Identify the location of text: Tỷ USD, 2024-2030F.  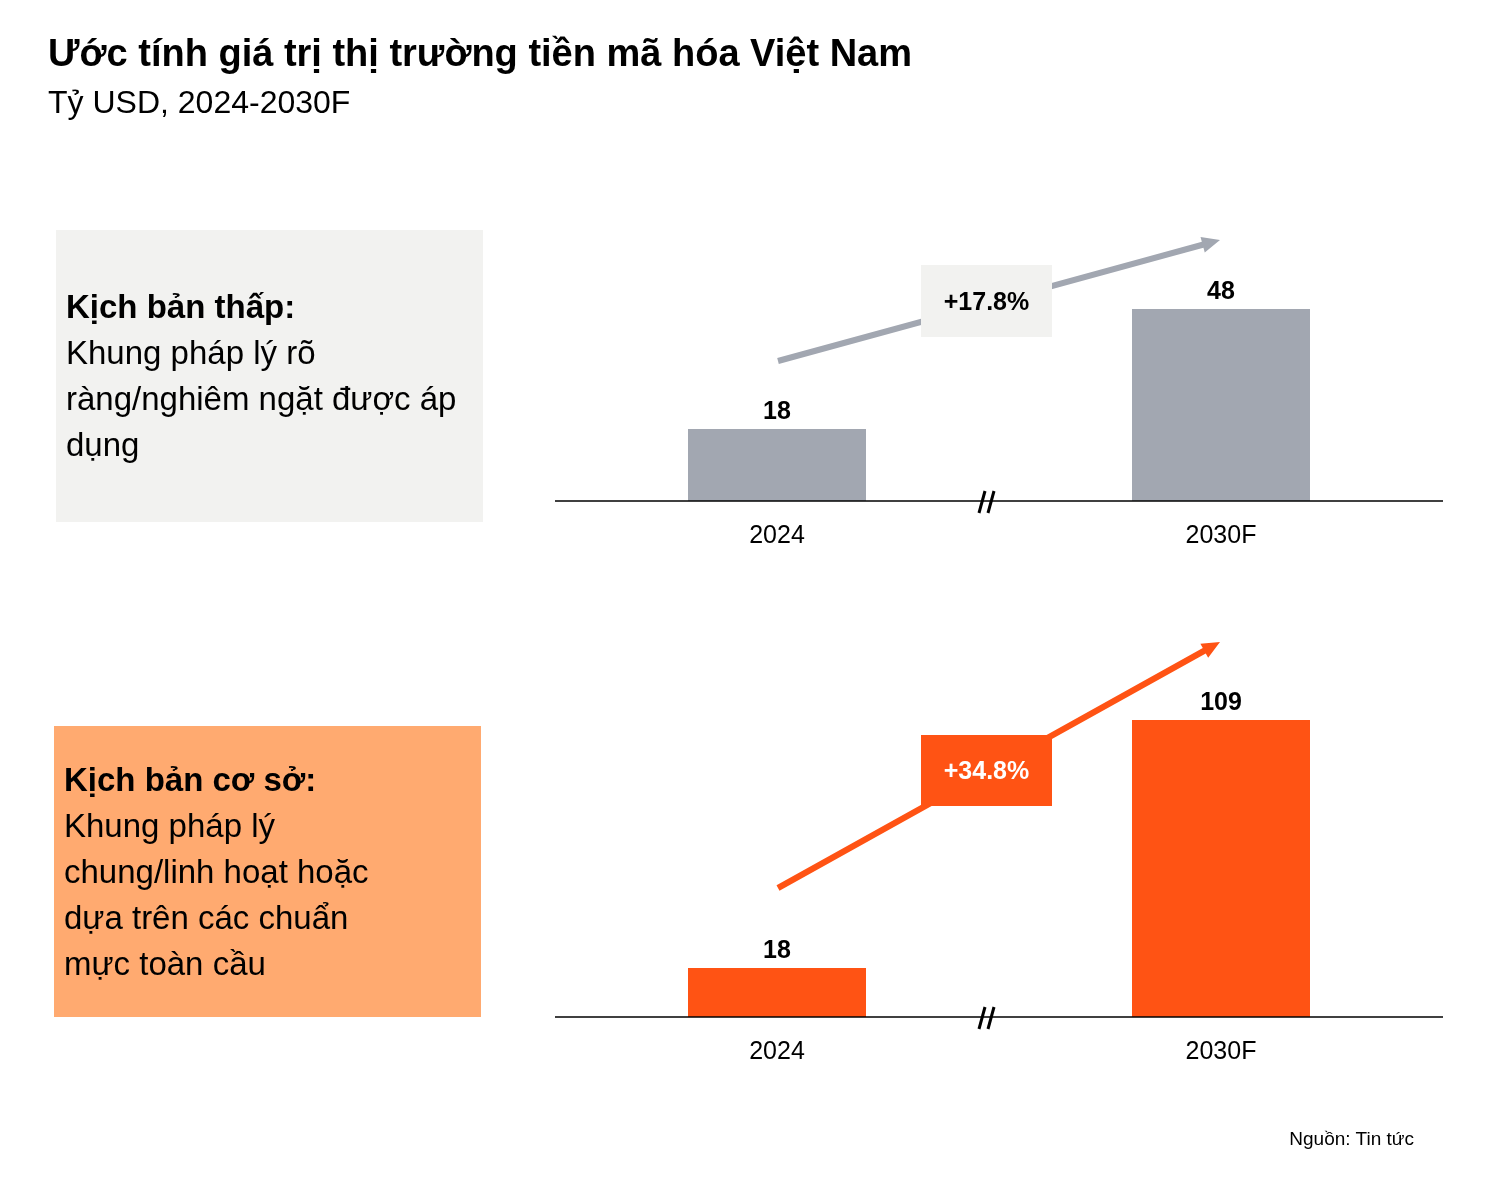
(199, 102).